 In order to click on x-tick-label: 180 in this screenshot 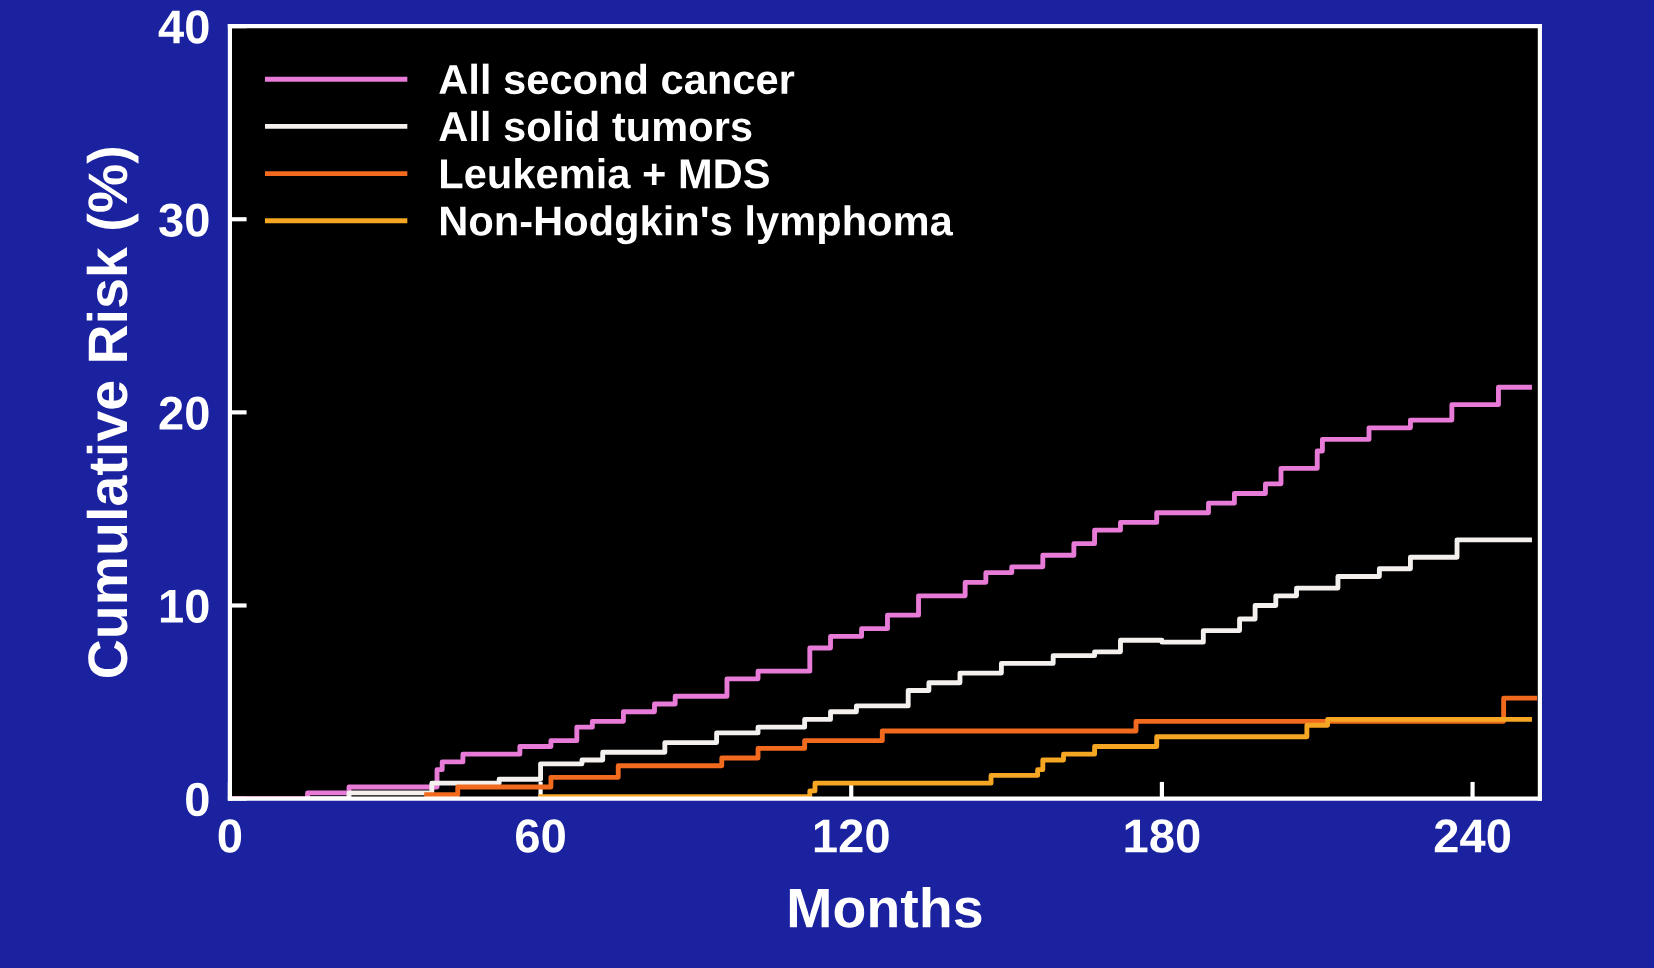, I will do `click(1162, 836)`.